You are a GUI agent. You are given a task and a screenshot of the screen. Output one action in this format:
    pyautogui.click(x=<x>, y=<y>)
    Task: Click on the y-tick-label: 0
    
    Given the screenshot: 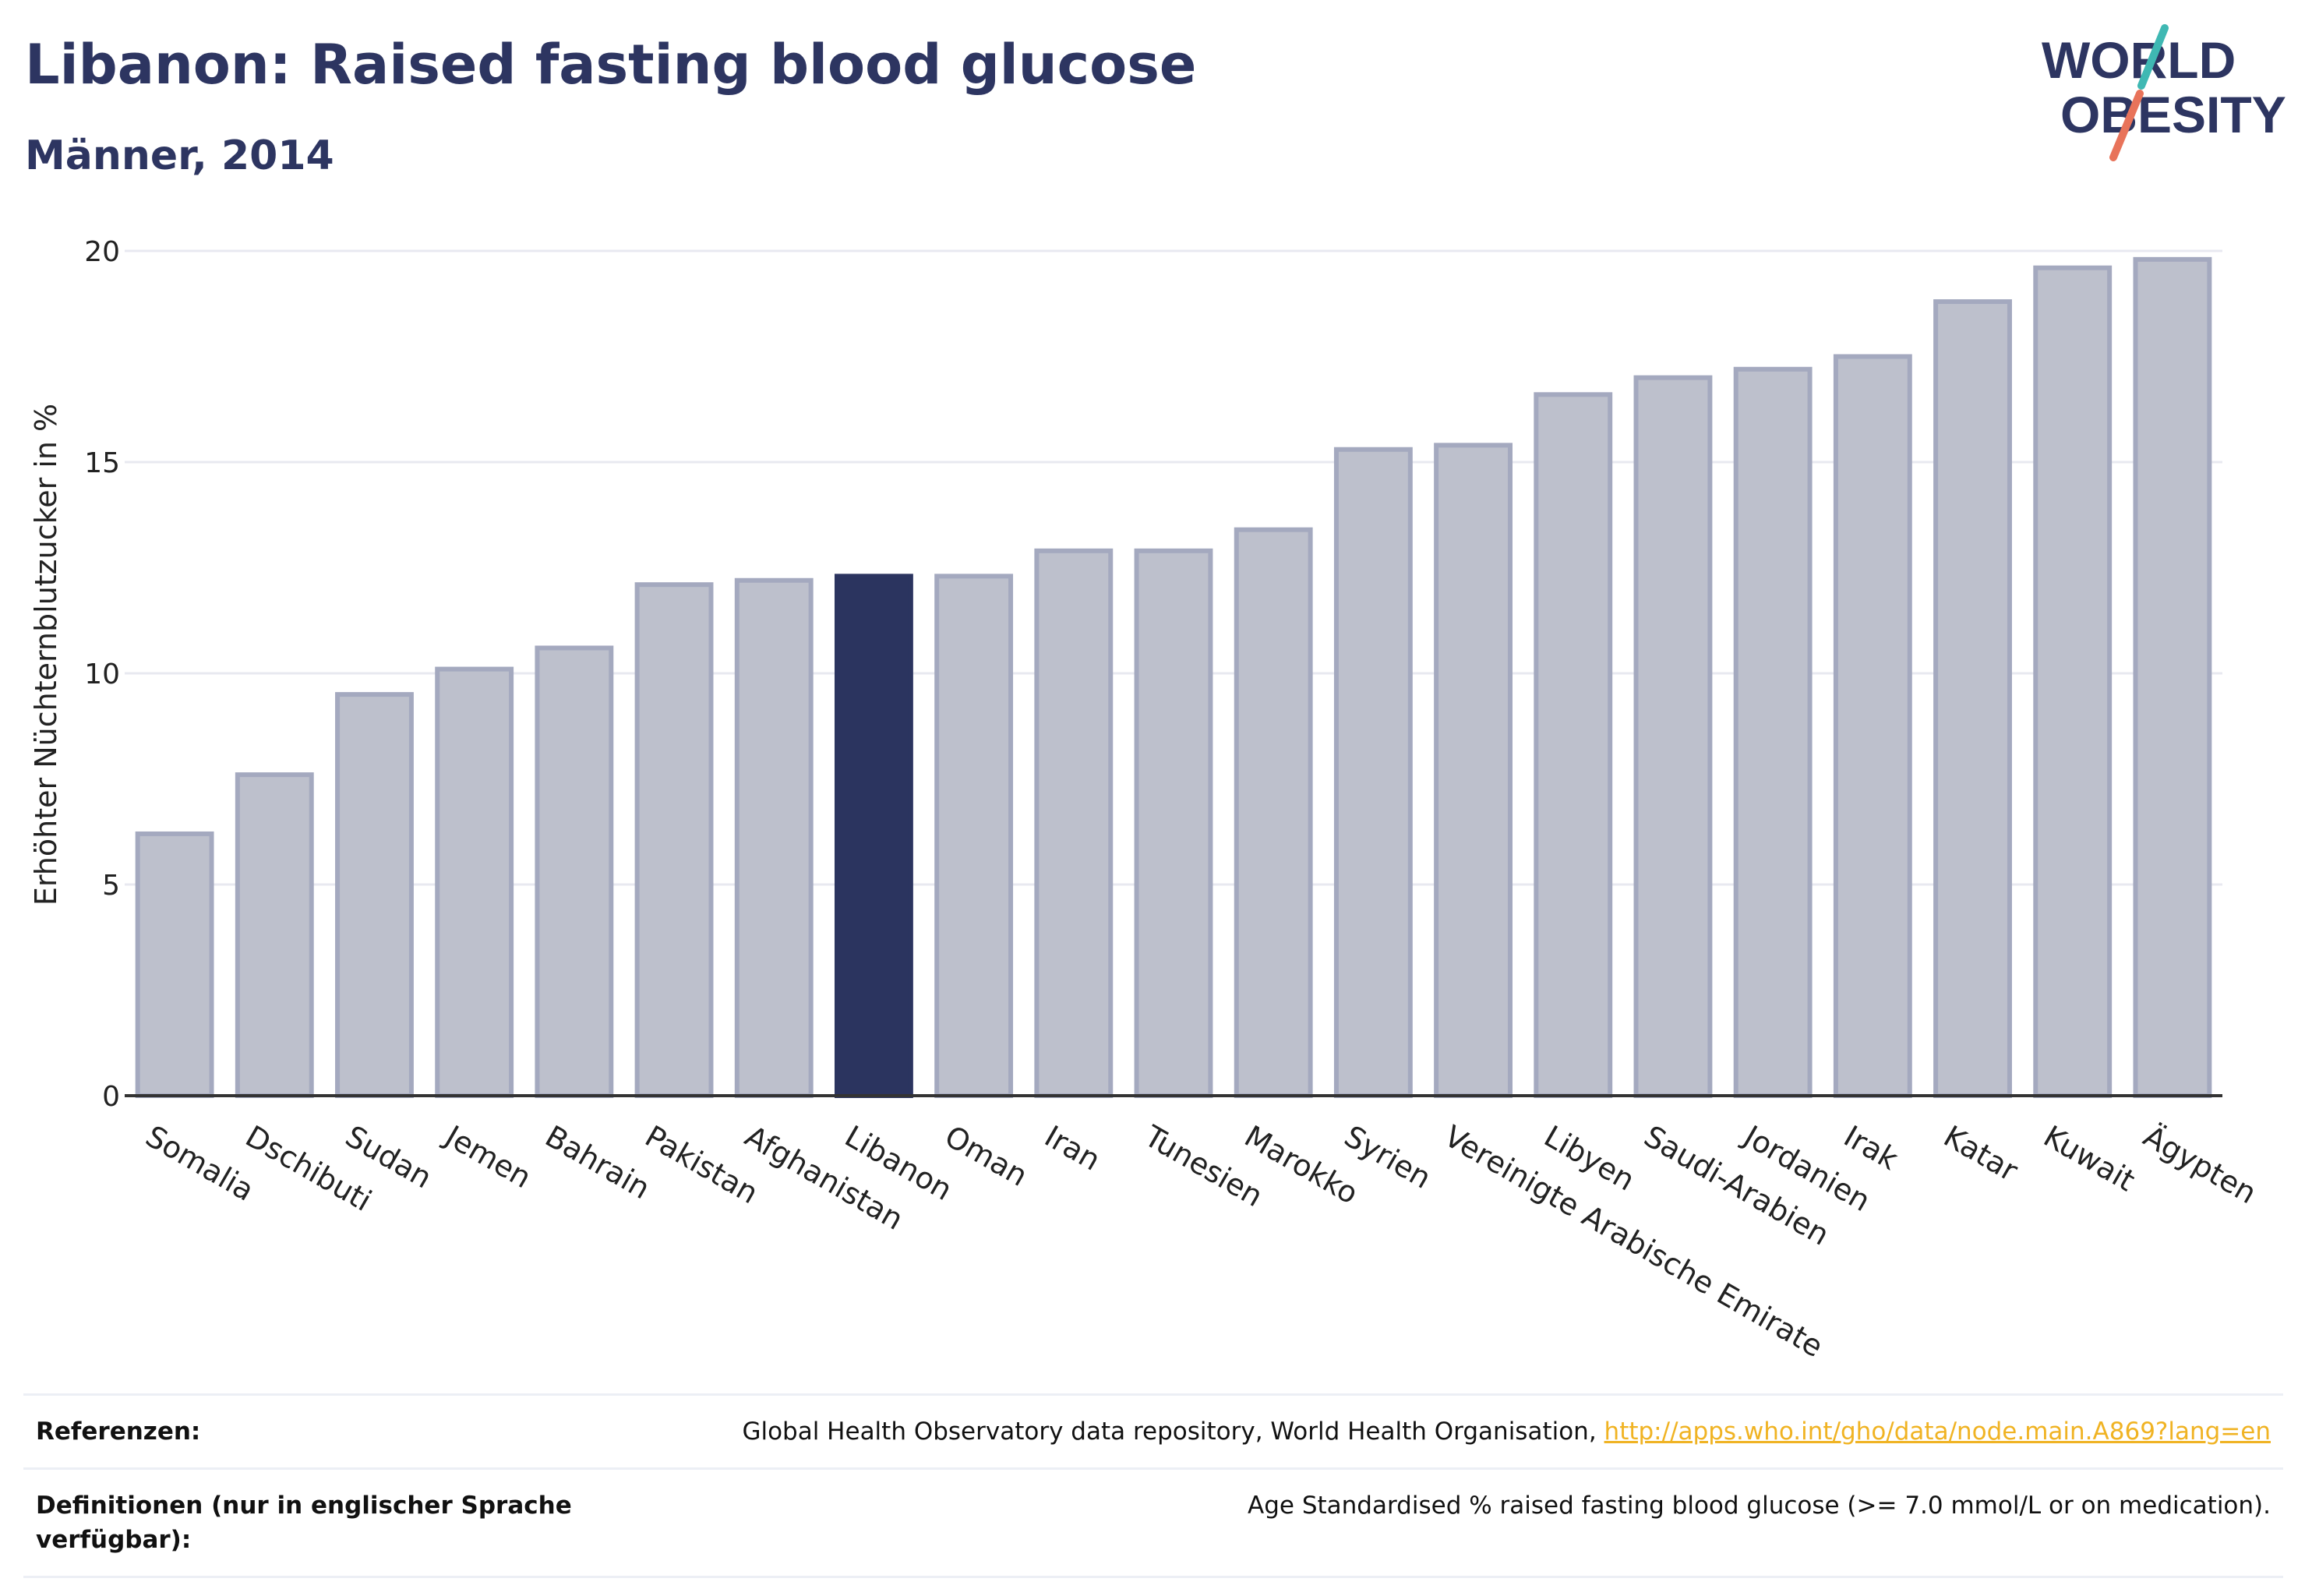 What is the action you would take?
    pyautogui.click(x=111, y=1097)
    